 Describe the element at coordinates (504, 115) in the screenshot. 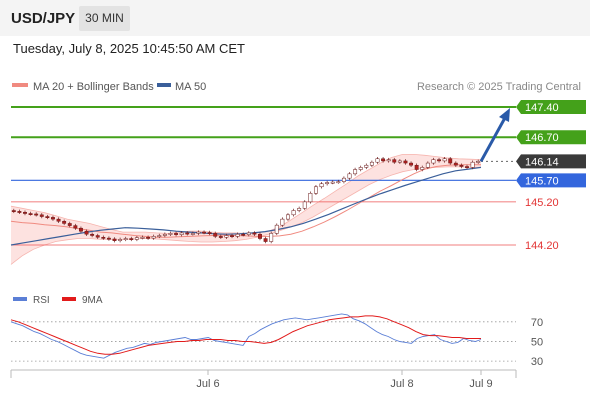

I see `forecast-arrowhead` at that location.